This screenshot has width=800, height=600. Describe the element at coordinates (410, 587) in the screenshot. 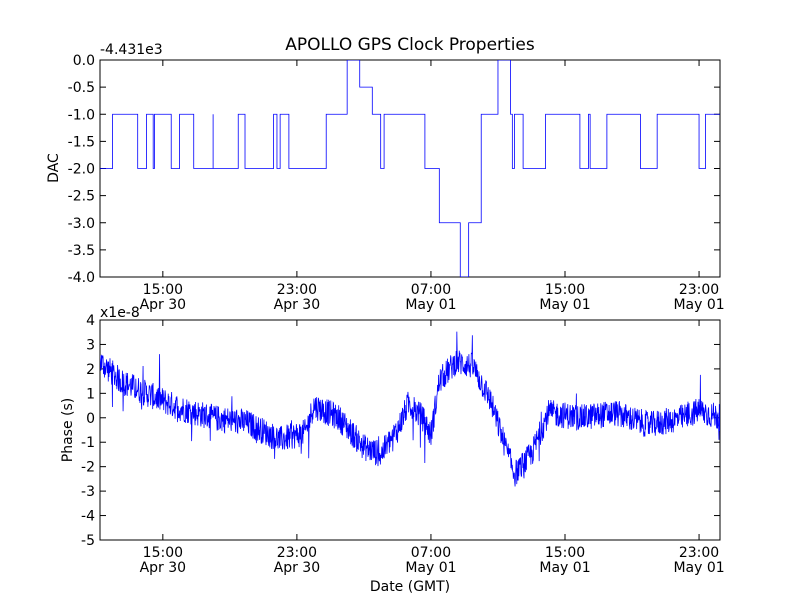

I see `phase-x-axis-label: Date (GMT)` at that location.